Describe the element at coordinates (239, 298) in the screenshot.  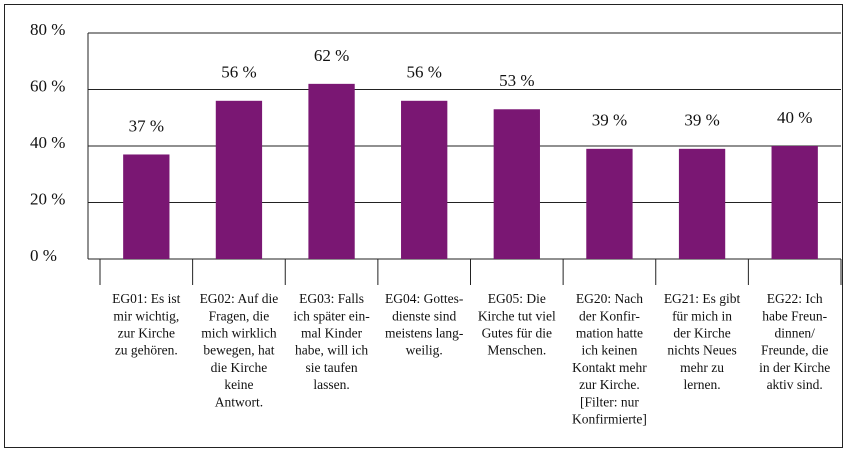
I see `x-tick-label: EG02: Auf die` at that location.